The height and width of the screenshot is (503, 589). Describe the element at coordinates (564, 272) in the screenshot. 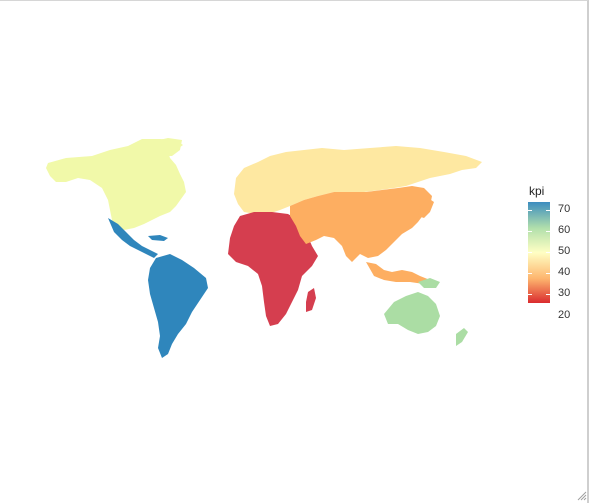

I see `legend-label-40: 40` at that location.